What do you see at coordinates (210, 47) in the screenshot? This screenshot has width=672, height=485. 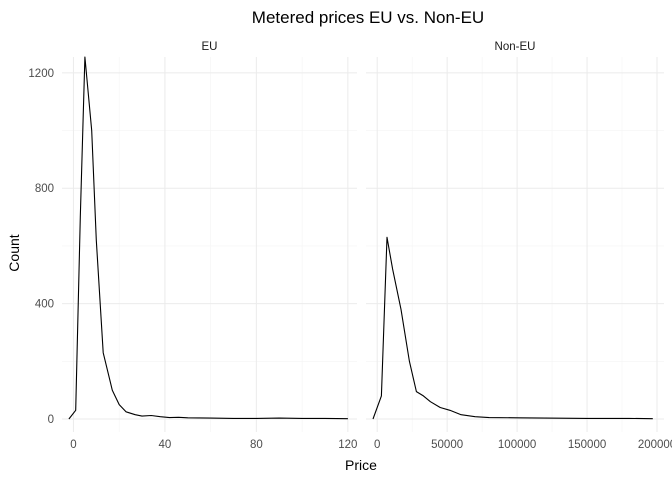 I see `facet-strip-label: EU` at bounding box center [210, 47].